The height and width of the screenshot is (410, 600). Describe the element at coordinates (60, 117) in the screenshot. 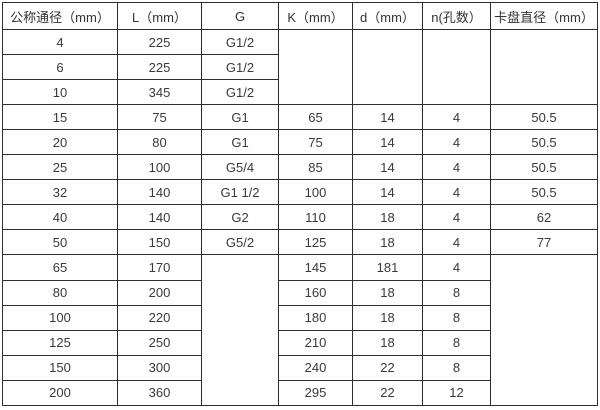

I see `cell-dn: 15` at that location.